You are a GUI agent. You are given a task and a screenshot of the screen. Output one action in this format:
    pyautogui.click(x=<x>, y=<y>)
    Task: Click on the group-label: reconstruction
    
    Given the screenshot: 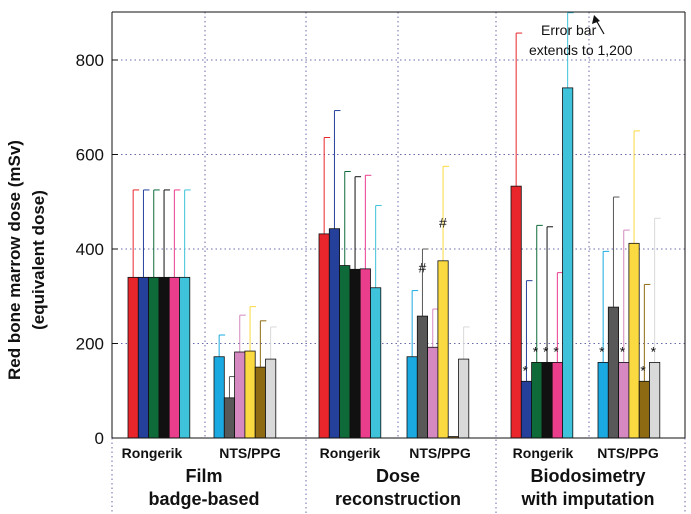 What is the action you would take?
    pyautogui.click(x=398, y=499)
    